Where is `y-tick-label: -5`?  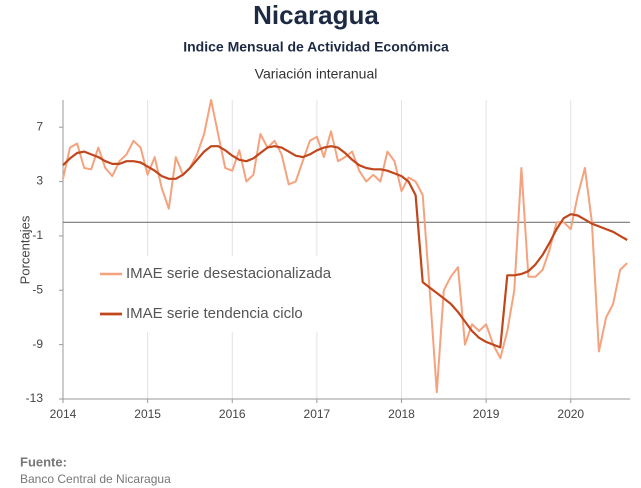 y-tick-label: -5 is located at coordinates (37, 289).